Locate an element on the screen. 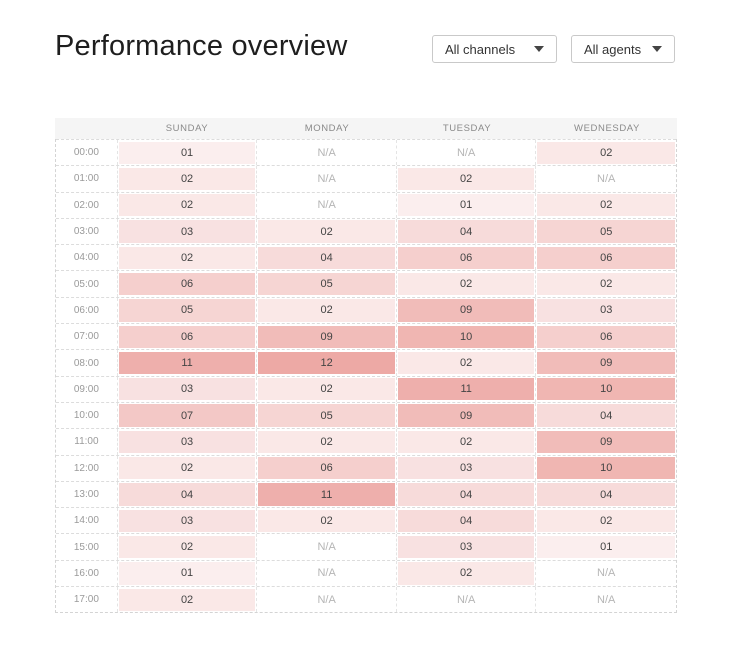  heatmap-cell-value: 10 is located at coordinates (606, 468).